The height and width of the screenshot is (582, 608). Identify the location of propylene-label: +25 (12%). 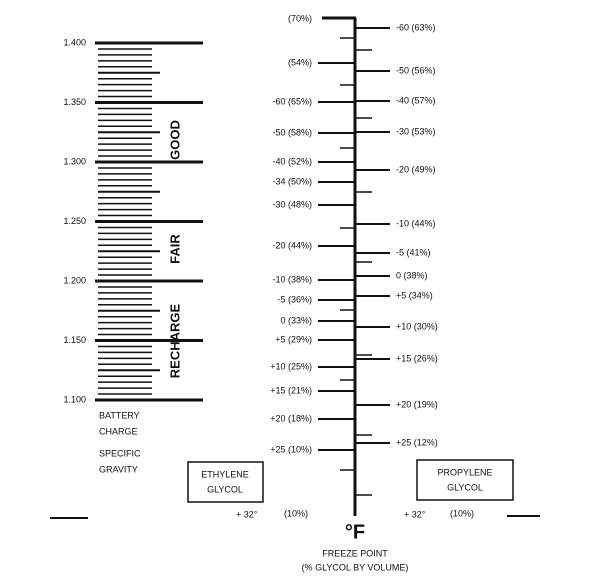
(417, 442).